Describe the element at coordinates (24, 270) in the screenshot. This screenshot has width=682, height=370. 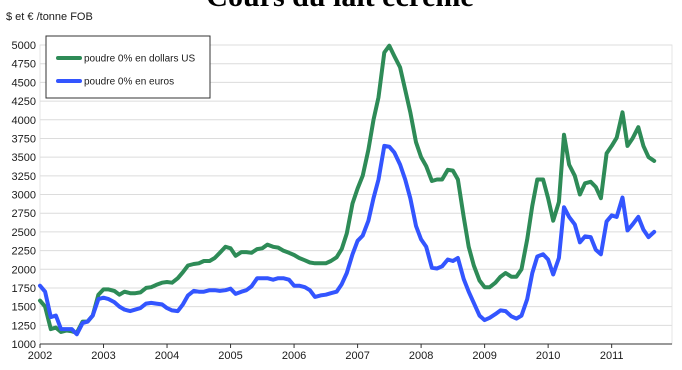
I see `y-tick-label: 2000` at that location.